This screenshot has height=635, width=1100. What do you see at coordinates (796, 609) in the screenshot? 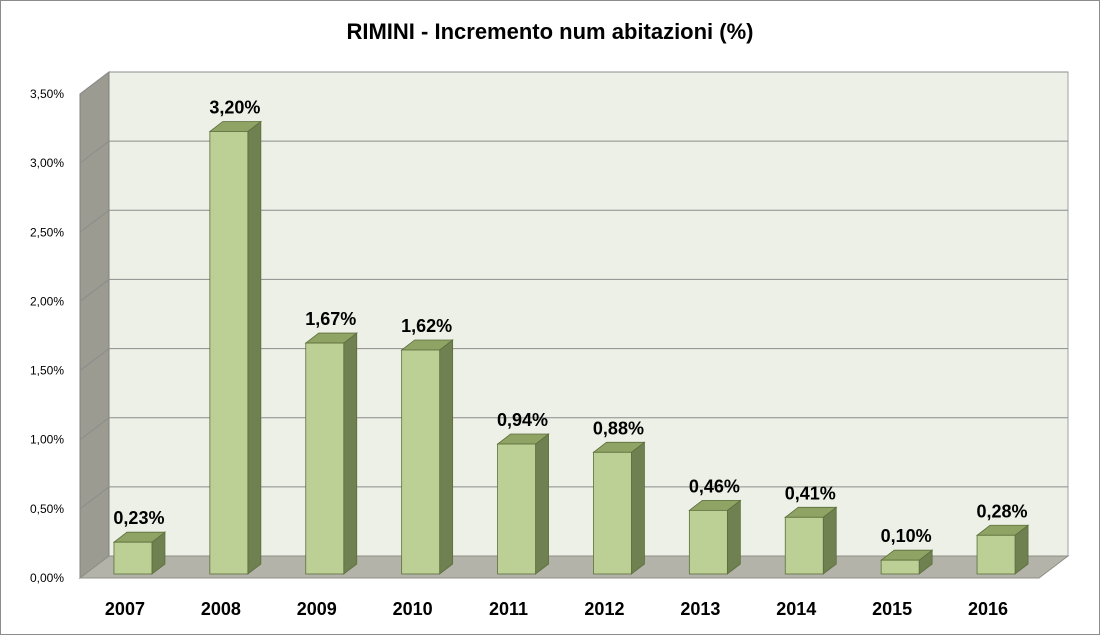
I see `x-tick-label: 2014` at bounding box center [796, 609].